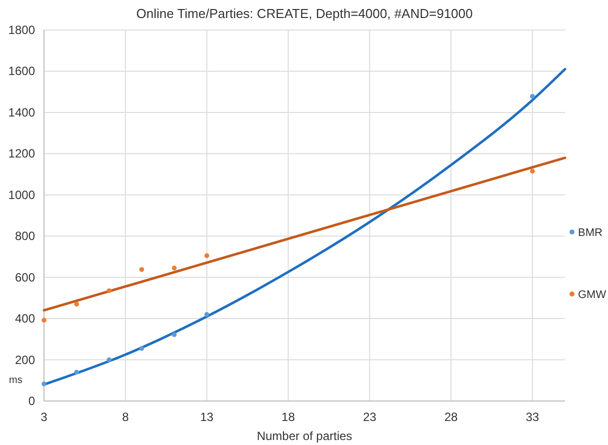 This screenshot has width=608, height=445. Describe the element at coordinates (15, 380) in the screenshot. I see `y-axis-title: ms` at that location.